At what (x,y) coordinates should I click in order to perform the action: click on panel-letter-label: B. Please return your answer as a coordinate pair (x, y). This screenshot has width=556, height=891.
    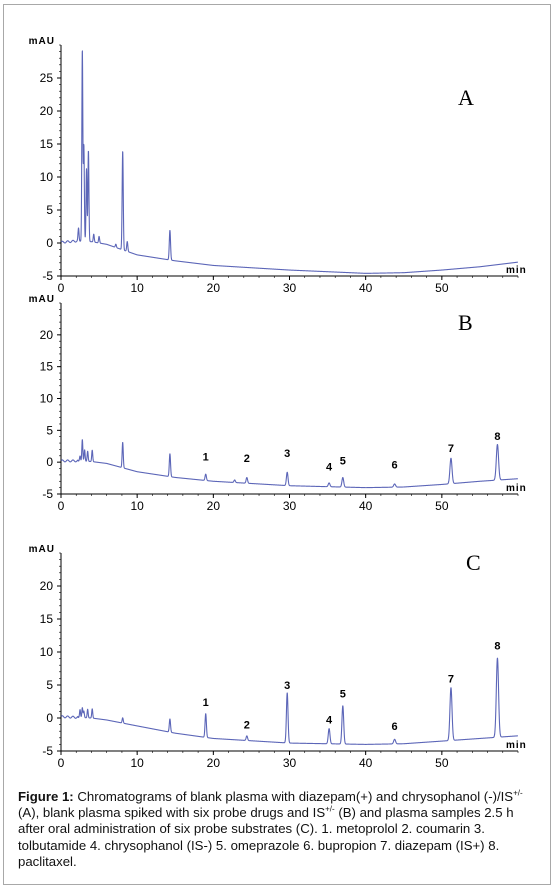
    Looking at the image, I should click on (465, 322).